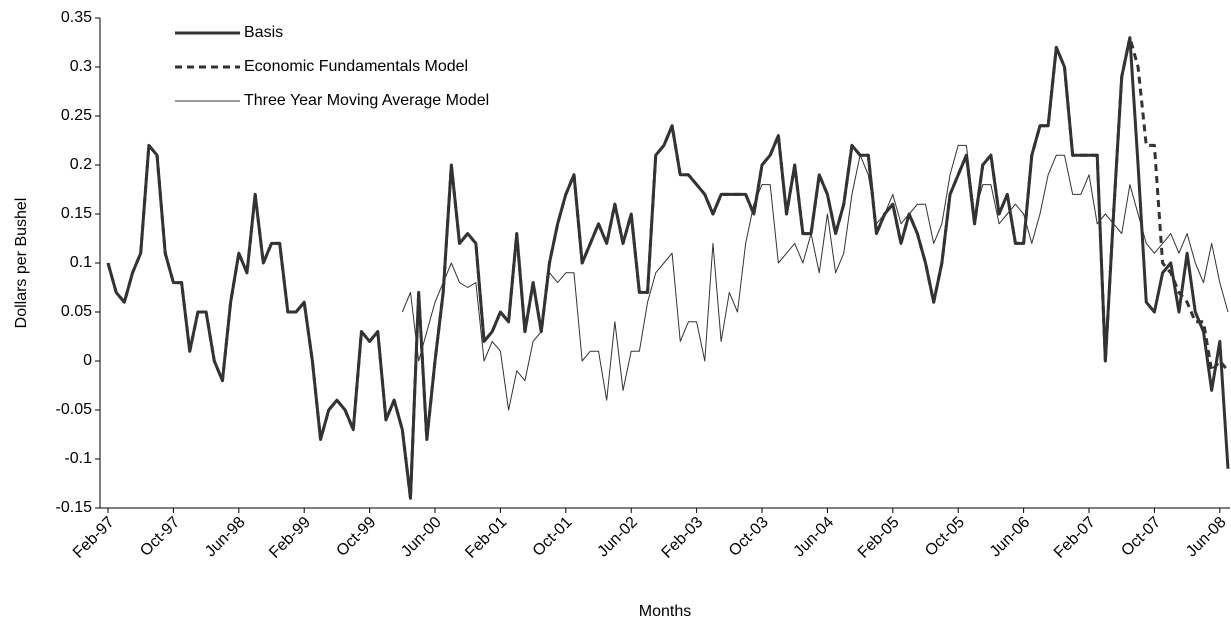 Image resolution: width=1231 pixels, height=626 pixels. What do you see at coordinates (160, 537) in the screenshot?
I see `x-tick-label: Oct-97` at bounding box center [160, 537].